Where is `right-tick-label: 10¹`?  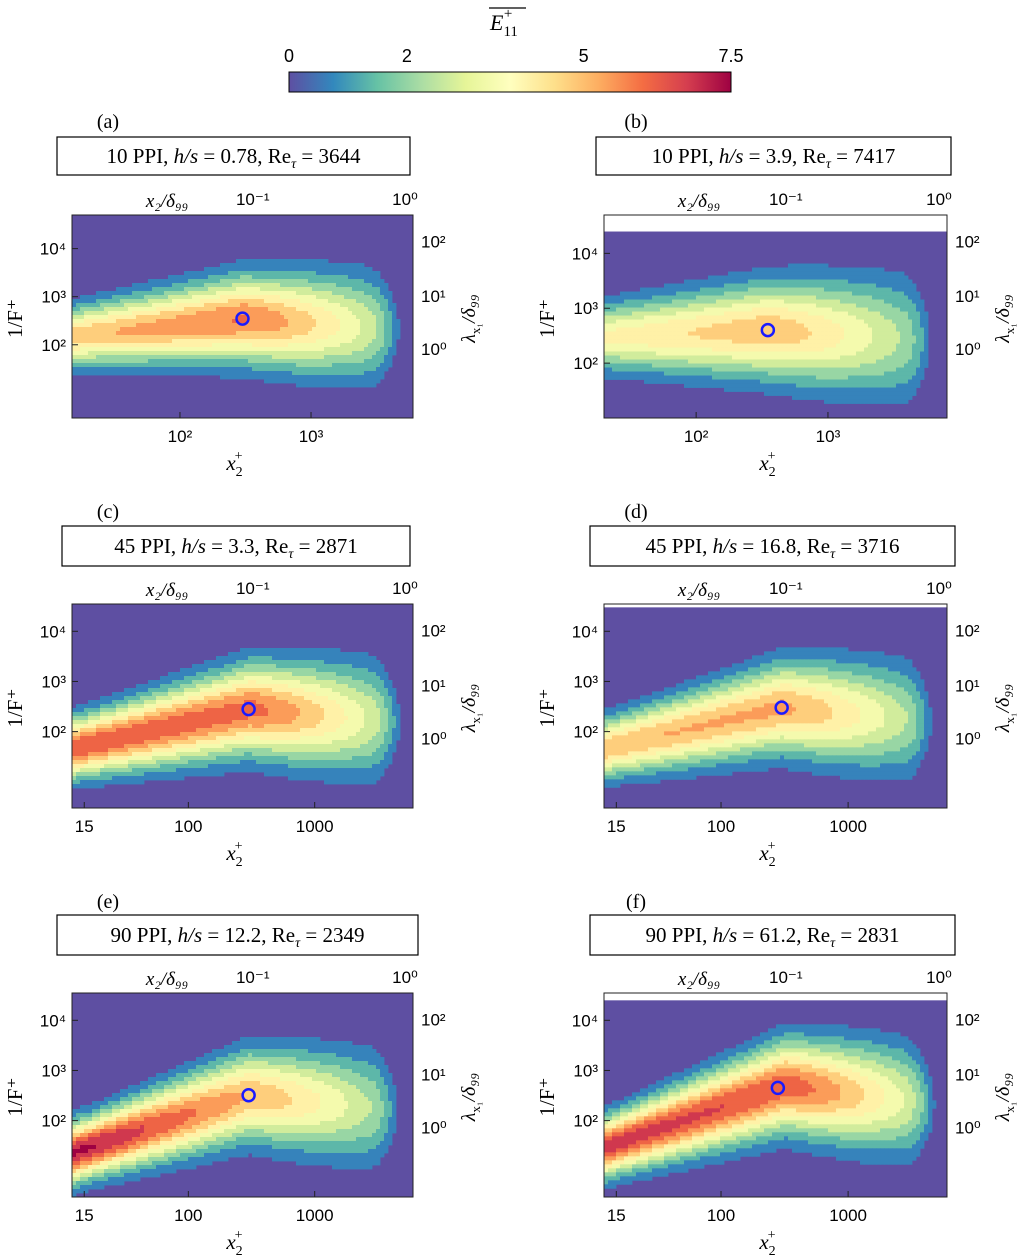 right-tick-label: 10¹ is located at coordinates (433, 296).